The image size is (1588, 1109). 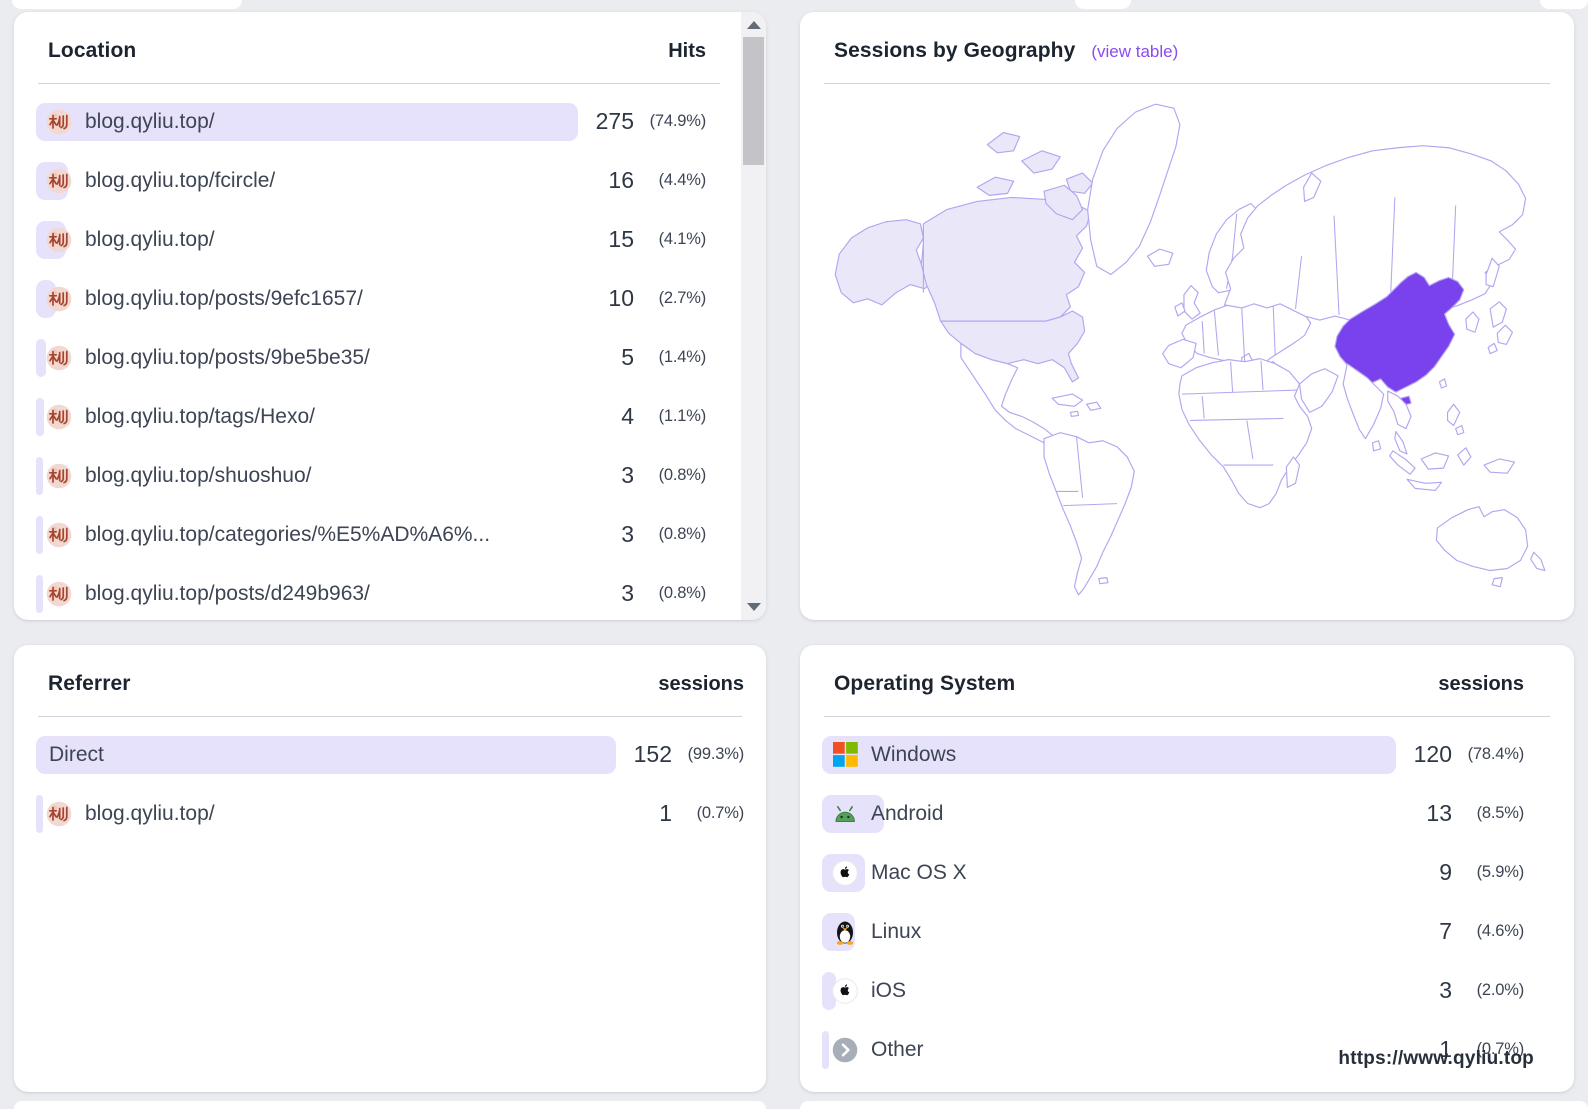 What do you see at coordinates (227, 593) in the screenshot?
I see `row-label: blog.qyliu.top/posts/d249b963/` at bounding box center [227, 593].